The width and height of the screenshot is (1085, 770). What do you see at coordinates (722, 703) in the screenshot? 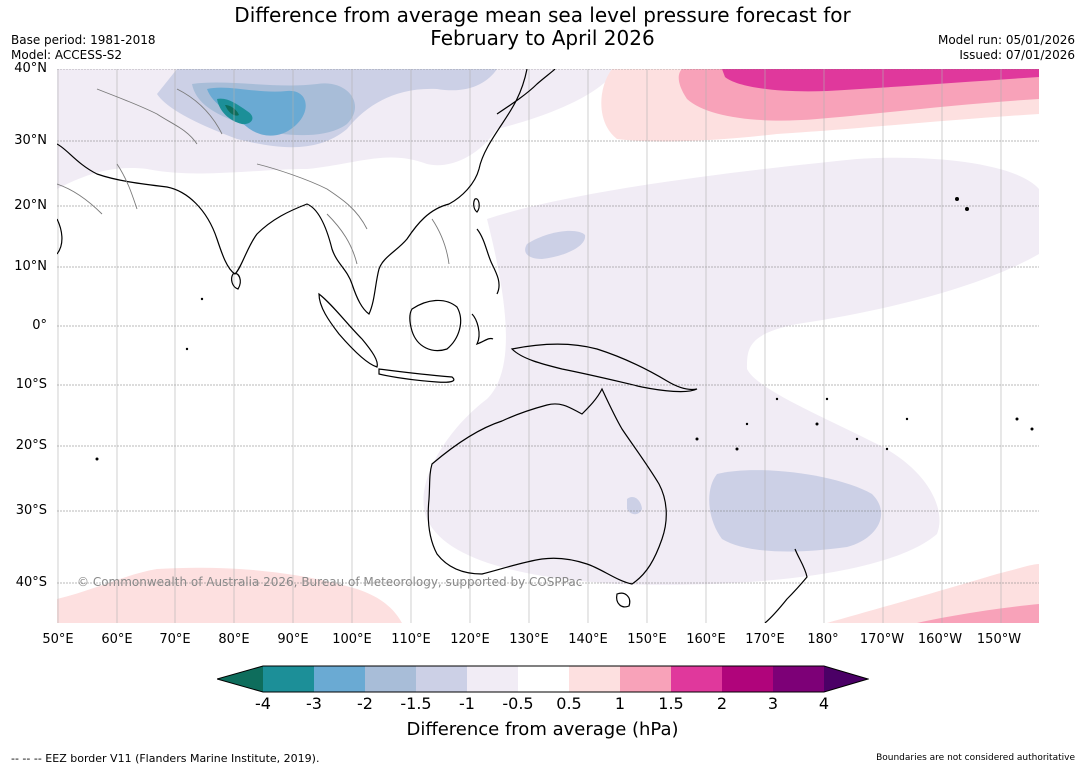
I see `colorbar-tick: 2` at bounding box center [722, 703].